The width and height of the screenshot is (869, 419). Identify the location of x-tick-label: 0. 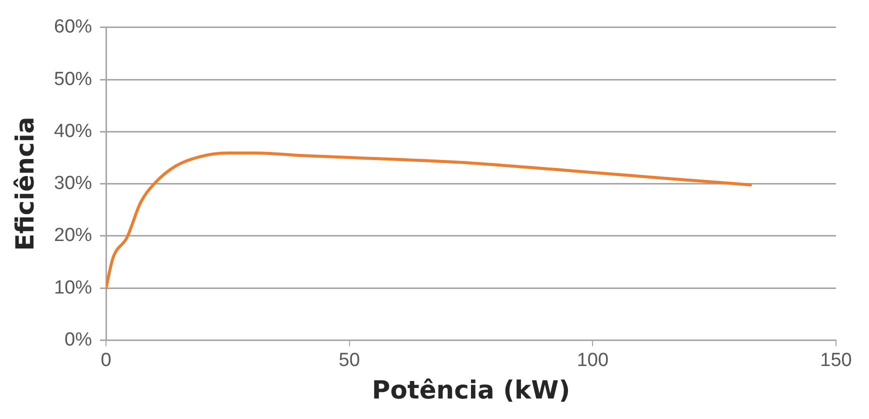
(106, 360).